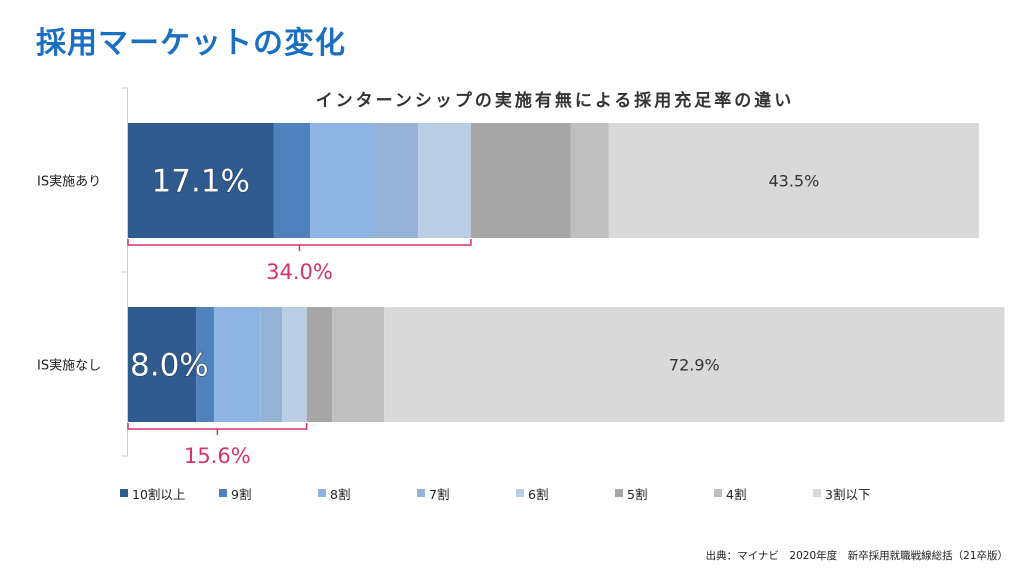  Describe the element at coordinates (396, 180) in the screenshot. I see `bar-segment-r0-s3` at that location.